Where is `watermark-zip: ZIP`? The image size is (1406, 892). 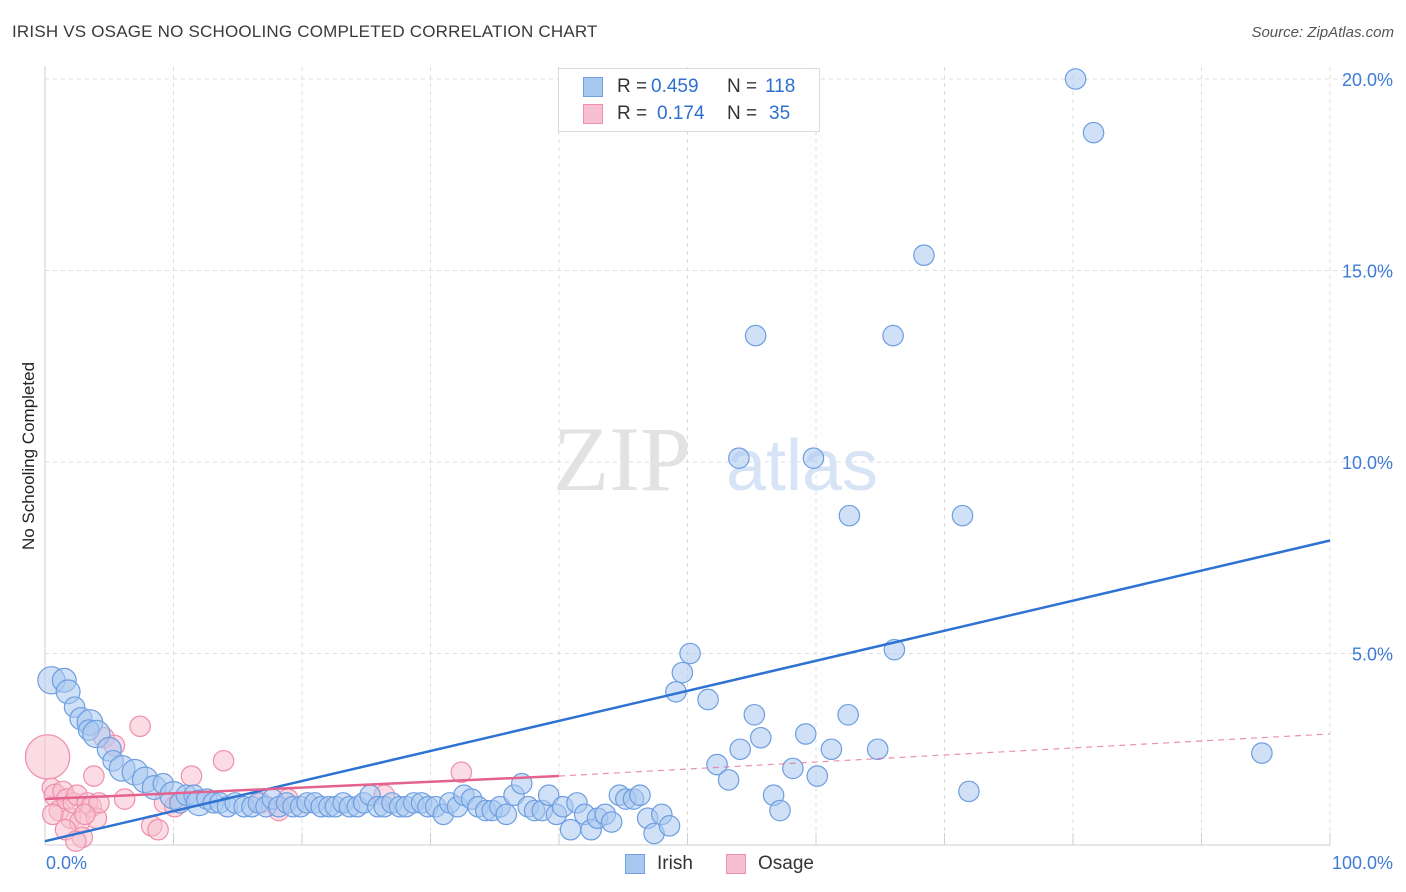
watermark-zip: ZIP is located at coordinates (622, 459).